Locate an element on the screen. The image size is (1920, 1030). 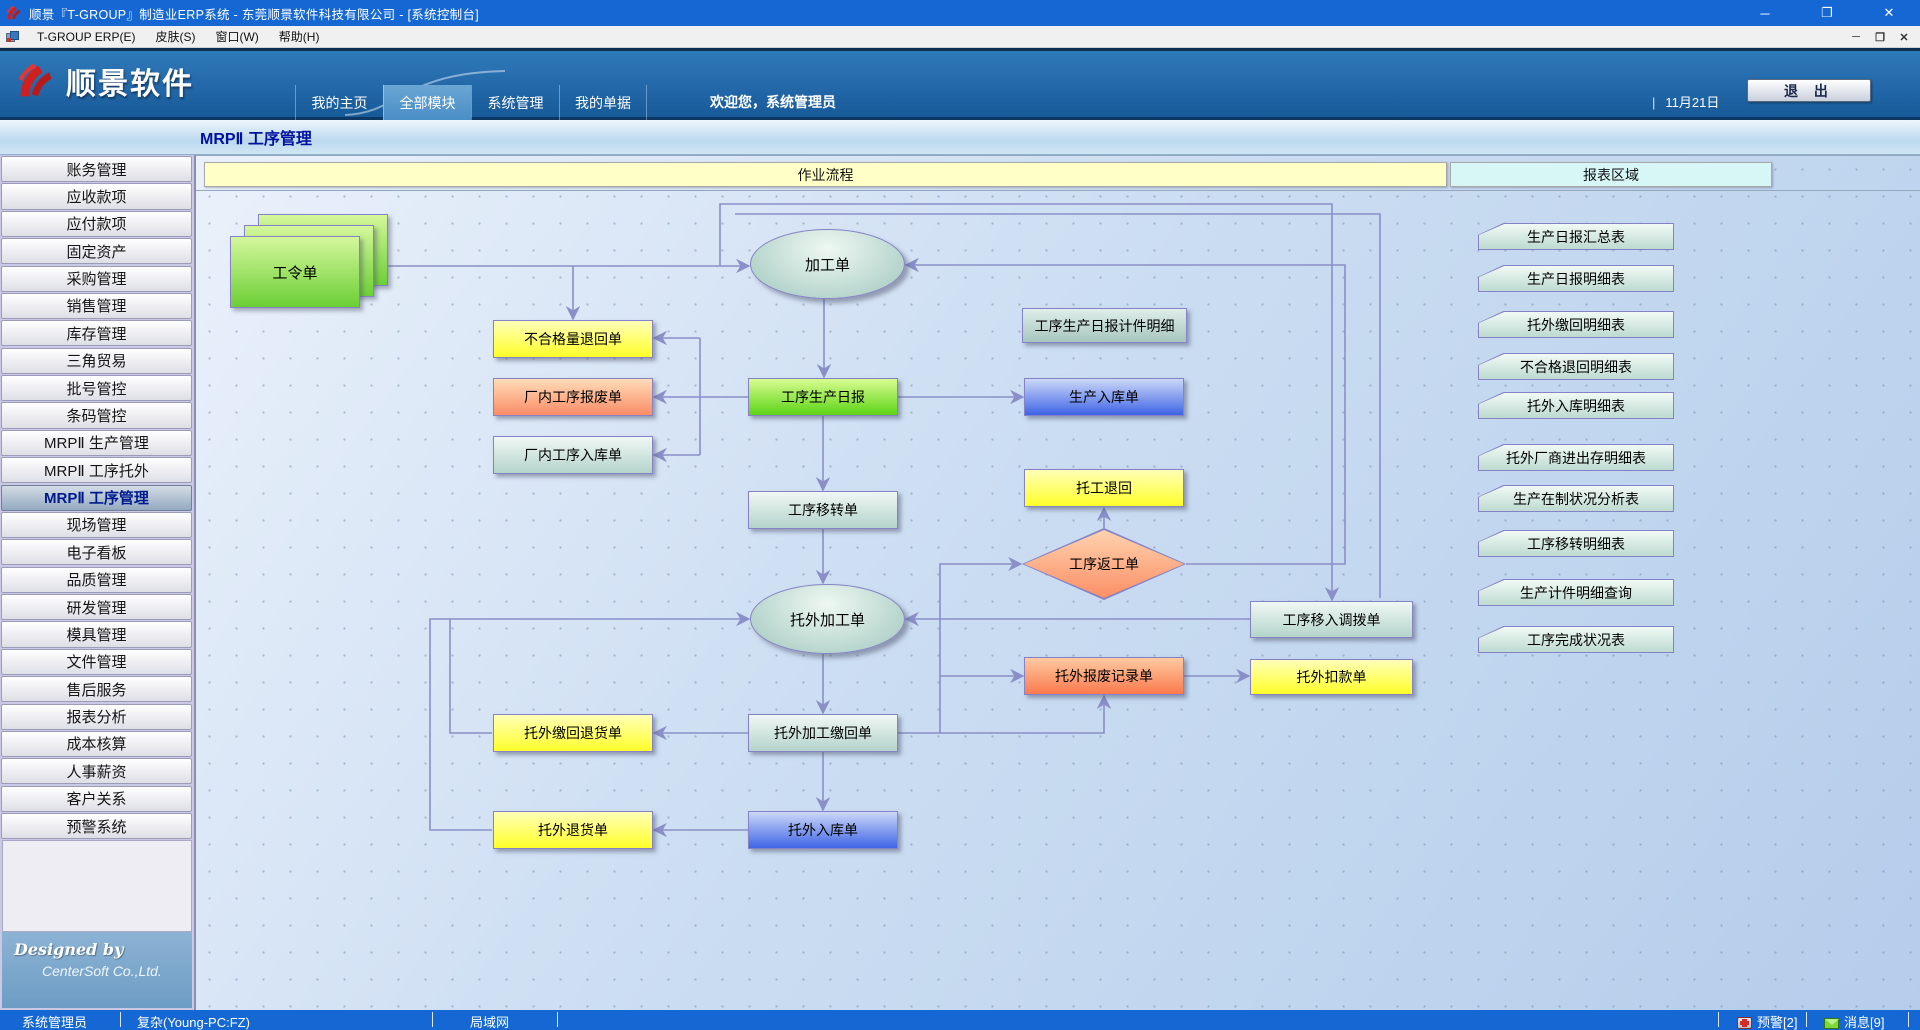
mdi-restore-button: ❐ is located at coordinates (1880, 37).